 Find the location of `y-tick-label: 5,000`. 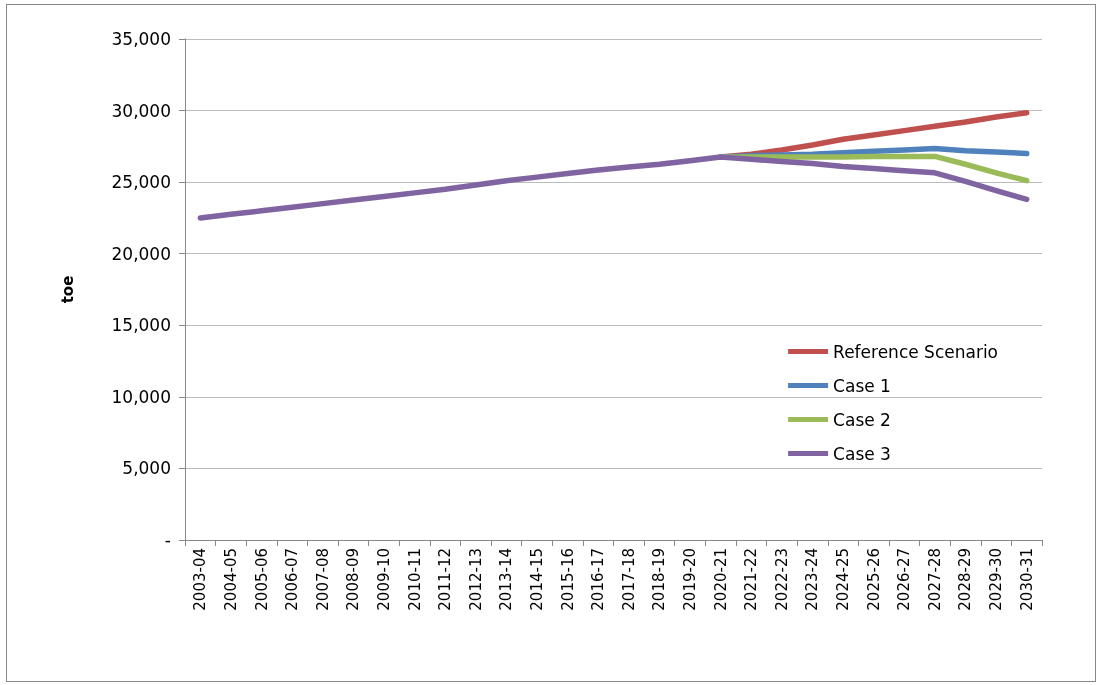

y-tick-label: 5,000 is located at coordinates (146, 468).